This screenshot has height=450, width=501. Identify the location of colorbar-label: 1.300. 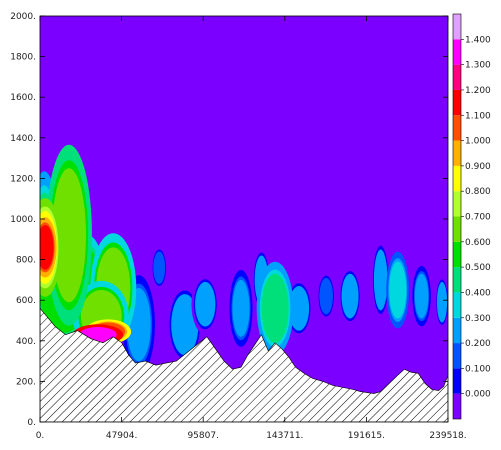
(478, 66).